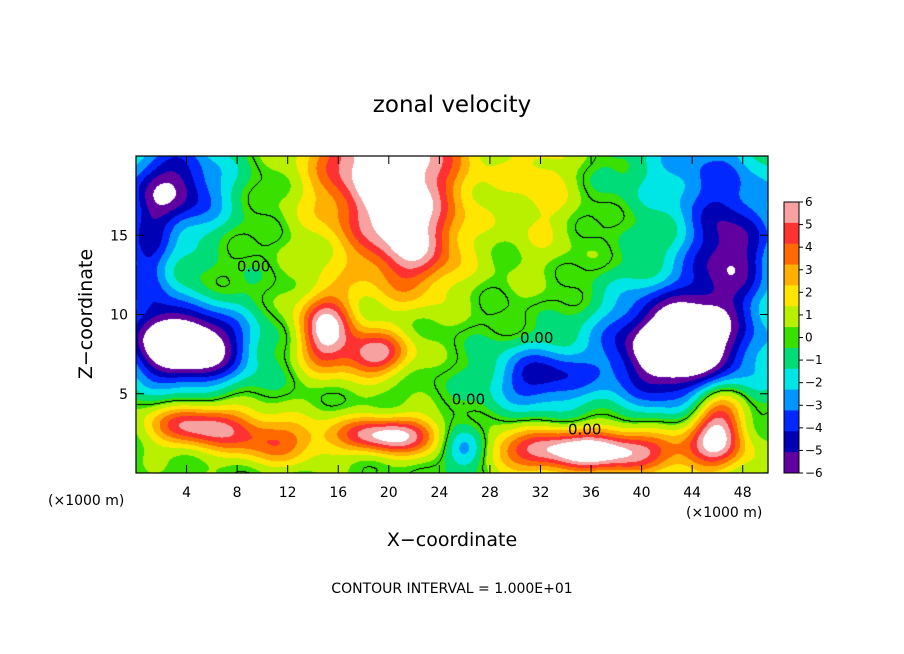  Describe the element at coordinates (809, 270) in the screenshot. I see `colorbar-tick-label: 3` at that location.